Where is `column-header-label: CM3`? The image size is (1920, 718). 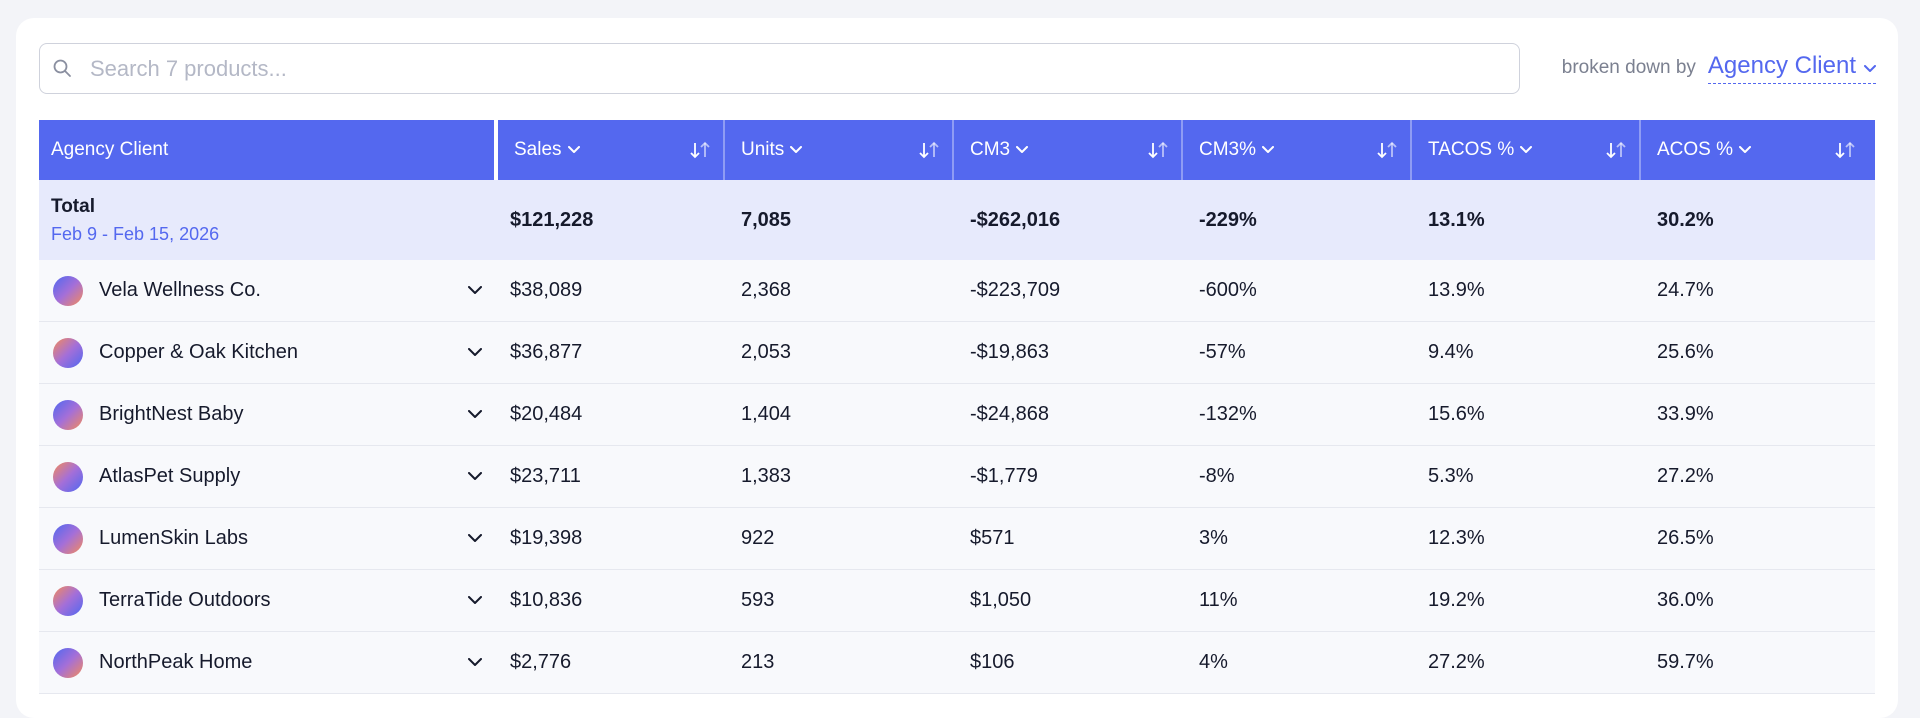 column-header-label: CM3 is located at coordinates (990, 149).